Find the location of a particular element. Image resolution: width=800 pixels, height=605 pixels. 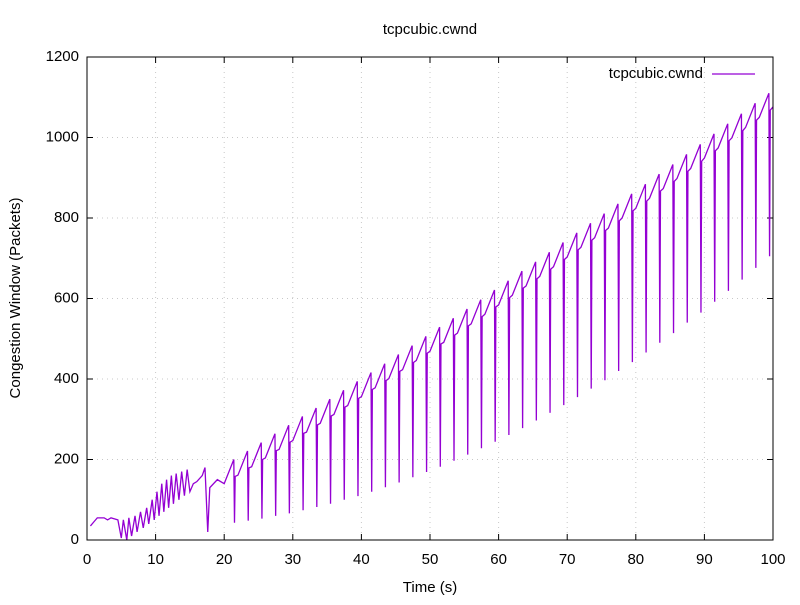

y-axis-label: Congestion Window (Packets) is located at coordinates (15, 298).